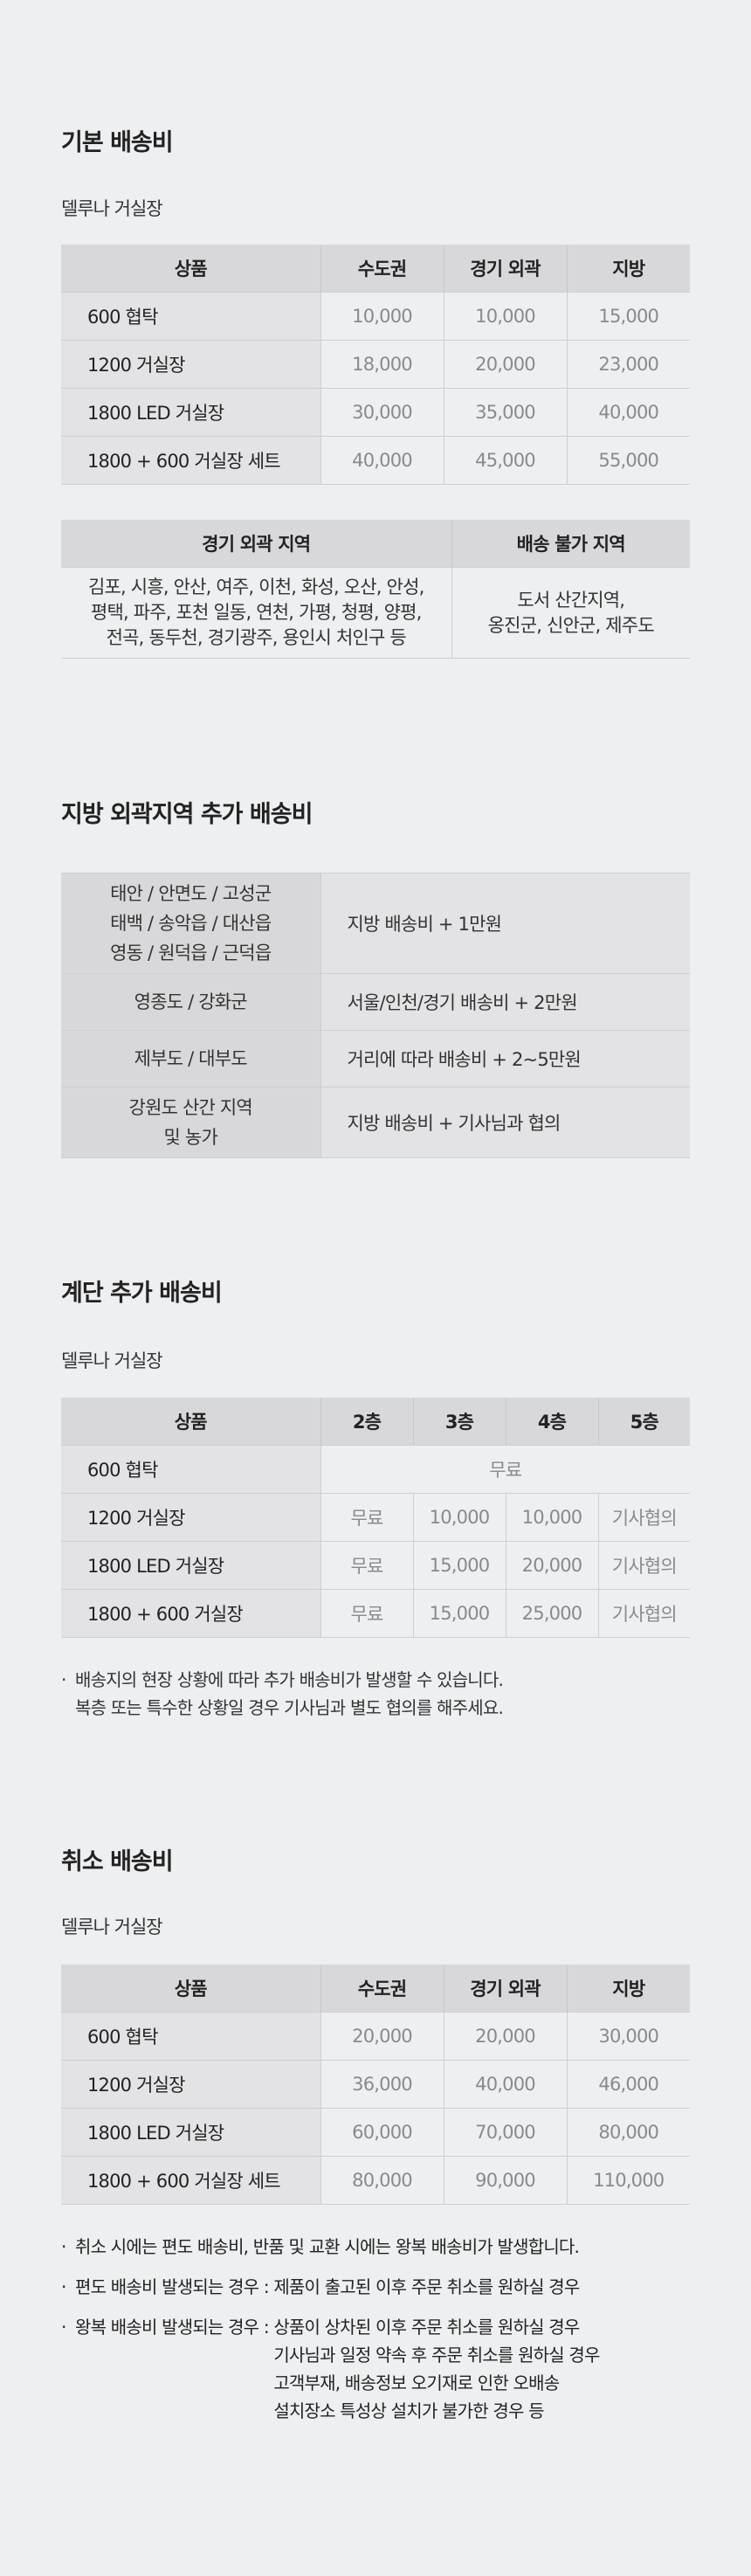 Image resolution: width=751 pixels, height=2576 pixels. What do you see at coordinates (289, 1707) in the screenshot?
I see `note-line: 복층 또는 특수한 상황일 경우 기사님과 별도 협의를 해주세요.` at bounding box center [289, 1707].